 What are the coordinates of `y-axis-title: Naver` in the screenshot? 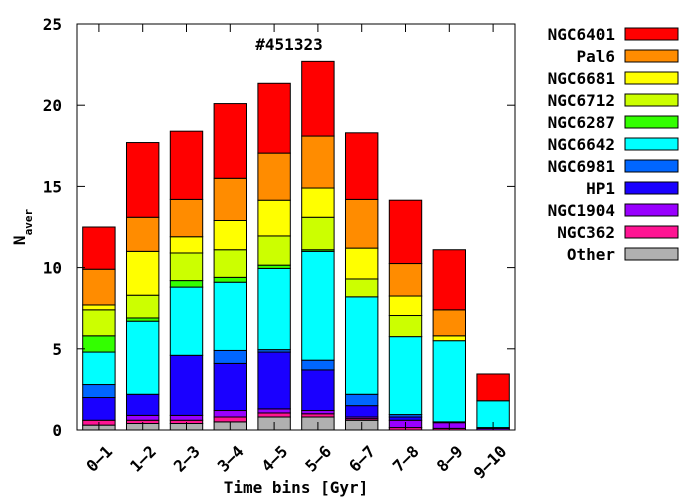 It's located at (22, 227).